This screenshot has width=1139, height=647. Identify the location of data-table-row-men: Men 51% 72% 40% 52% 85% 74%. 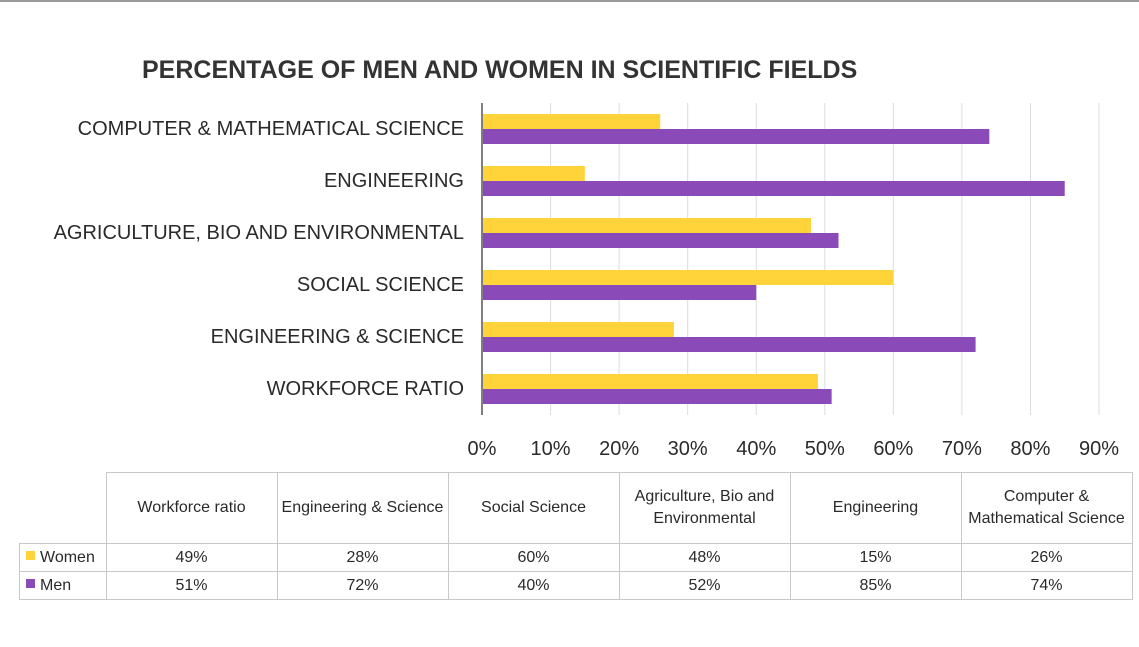
(576, 585).